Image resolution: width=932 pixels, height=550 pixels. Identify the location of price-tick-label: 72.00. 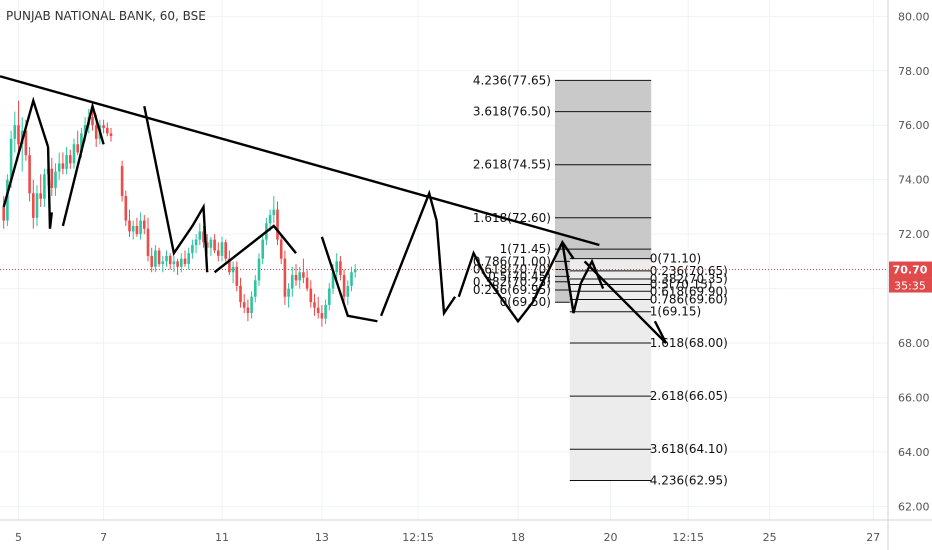
(914, 234).